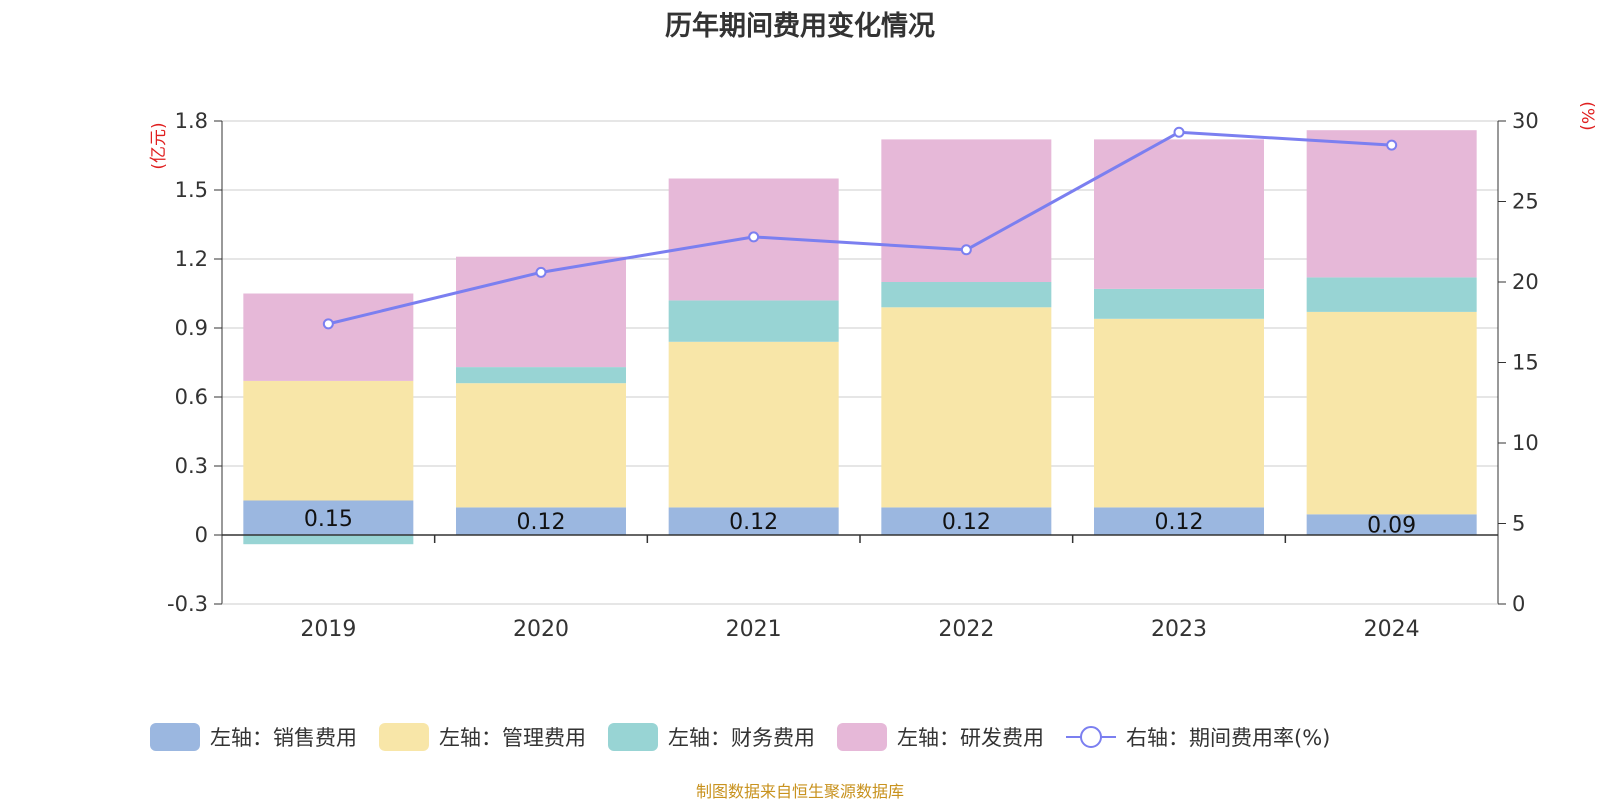  I want to click on category-label: 2024, so click(1392, 629).